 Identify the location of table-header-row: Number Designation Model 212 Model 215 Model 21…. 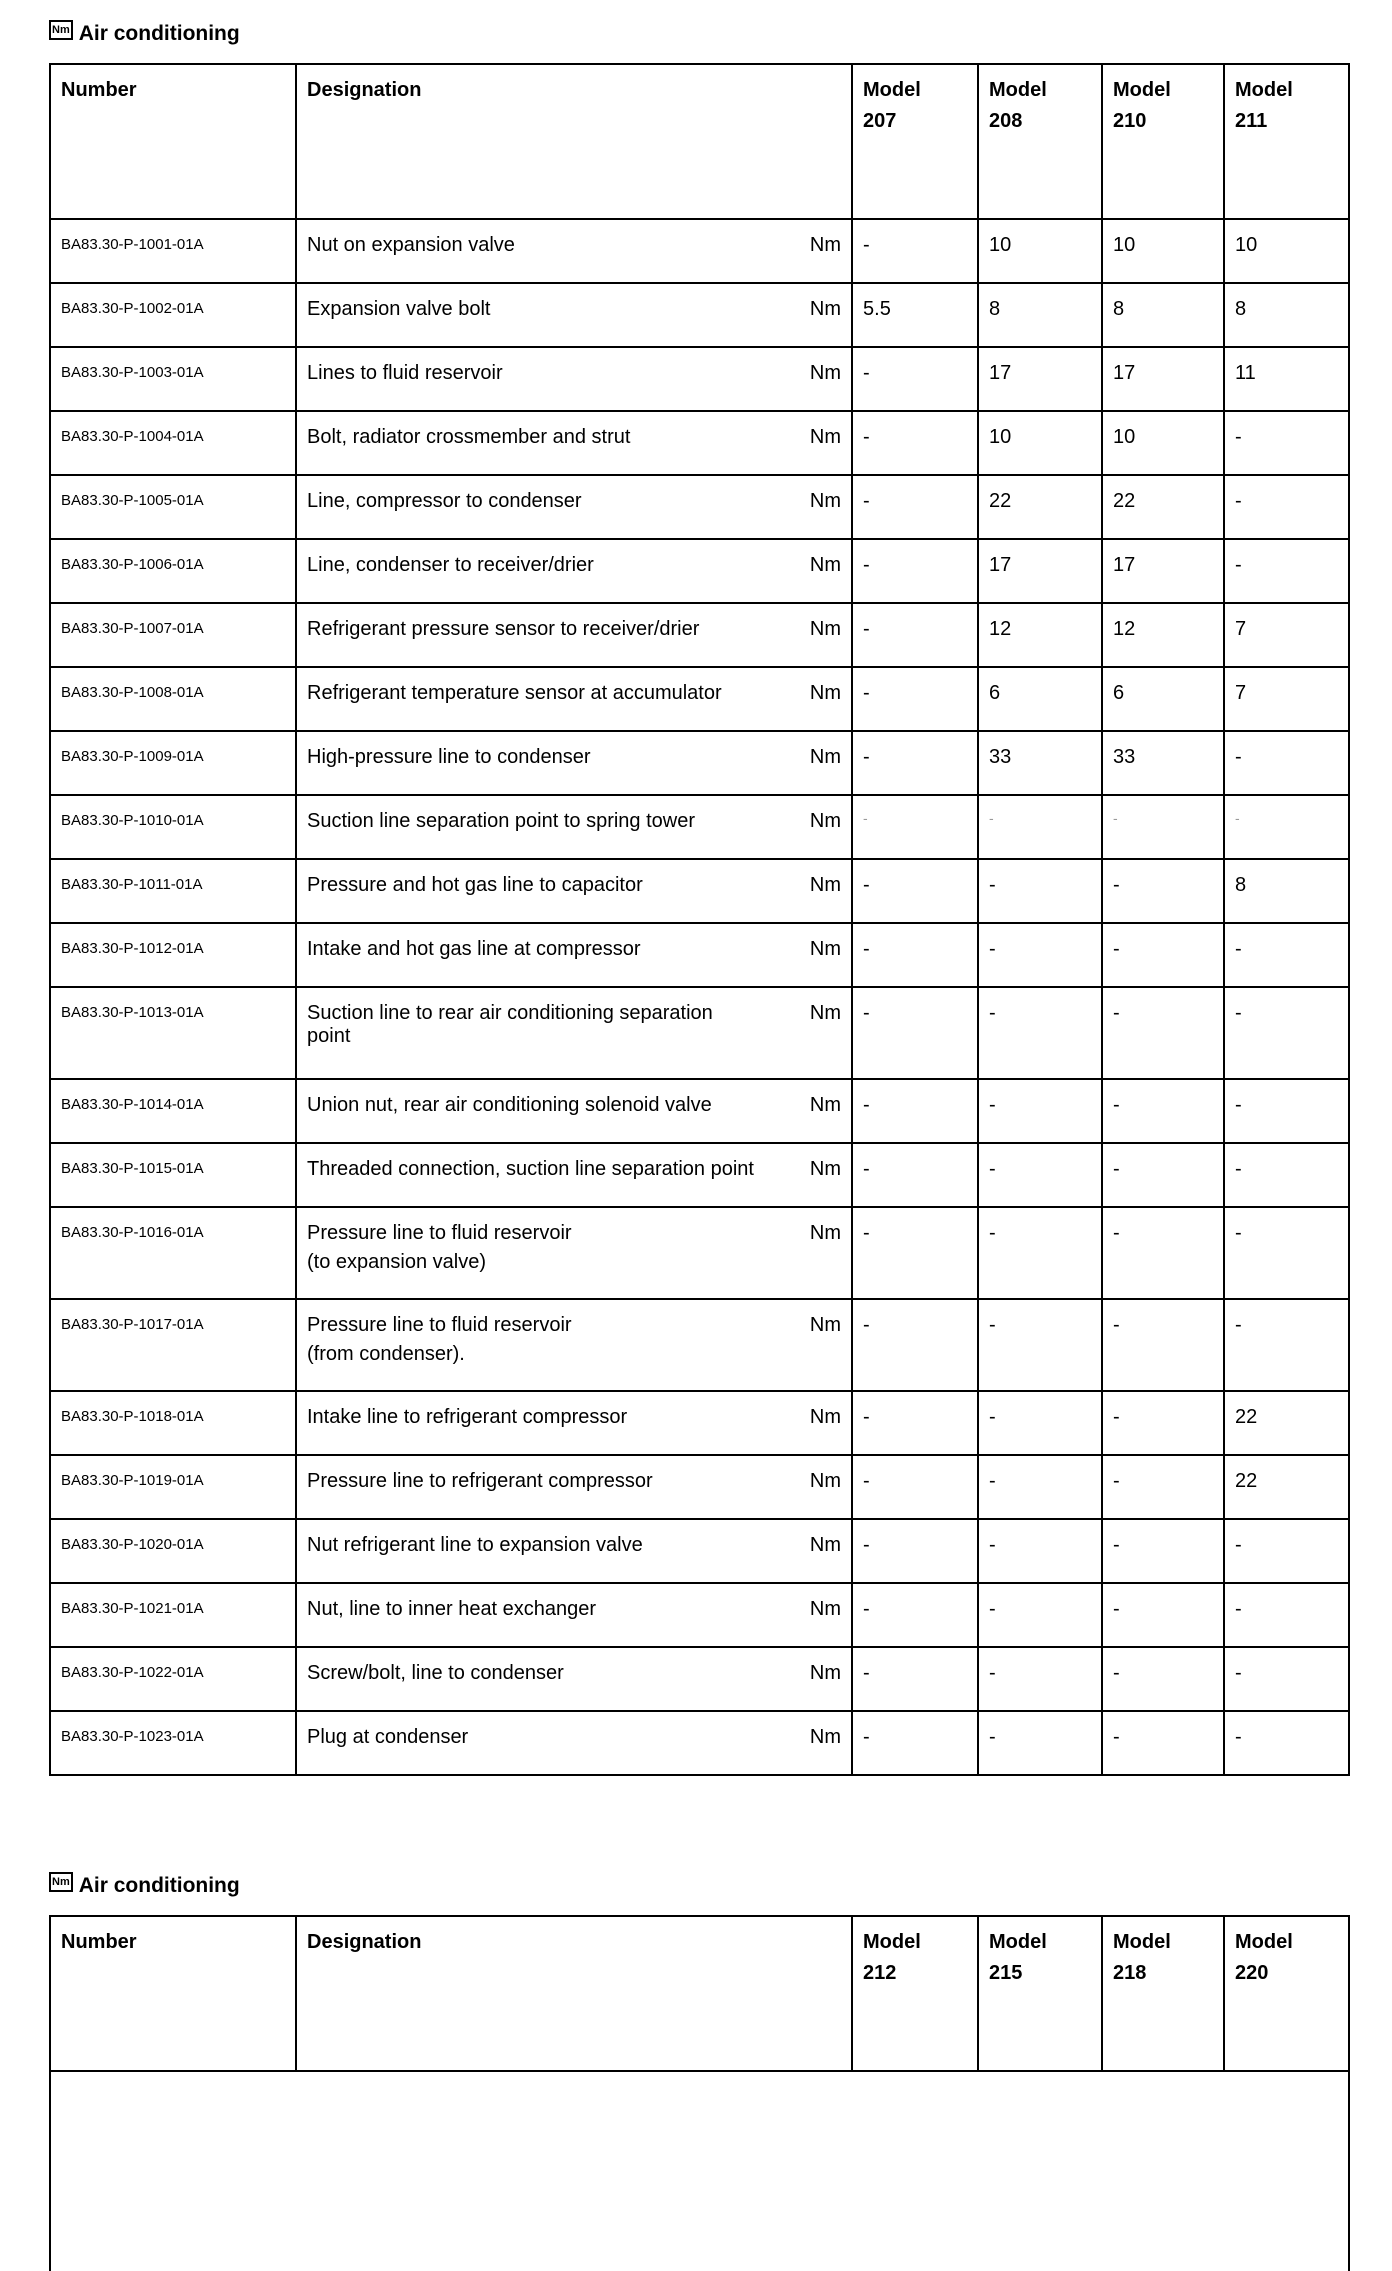
(700, 1993).